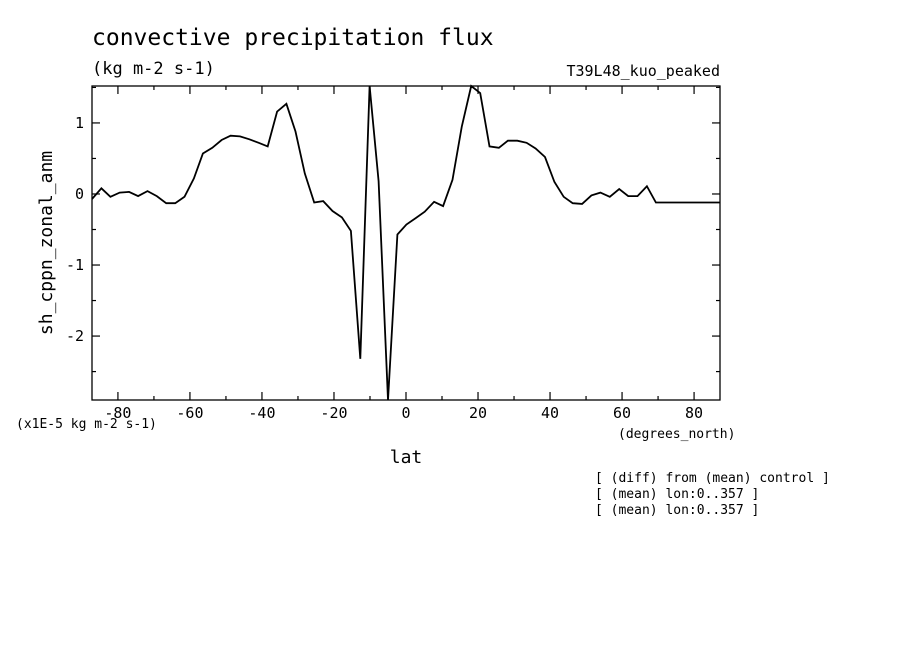 This screenshot has height=654, width=904. I want to click on x-tick-label: -60, so click(189, 413).